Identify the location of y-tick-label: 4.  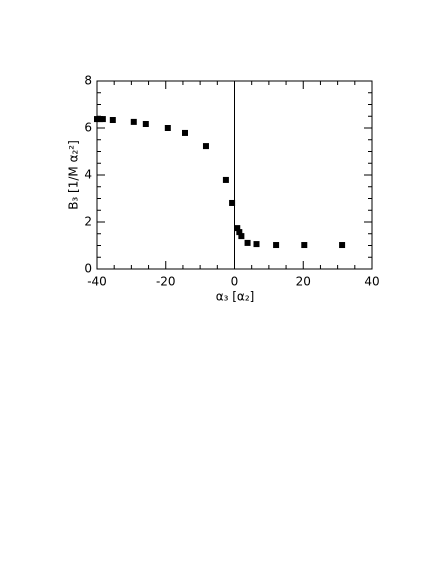
(88, 175).